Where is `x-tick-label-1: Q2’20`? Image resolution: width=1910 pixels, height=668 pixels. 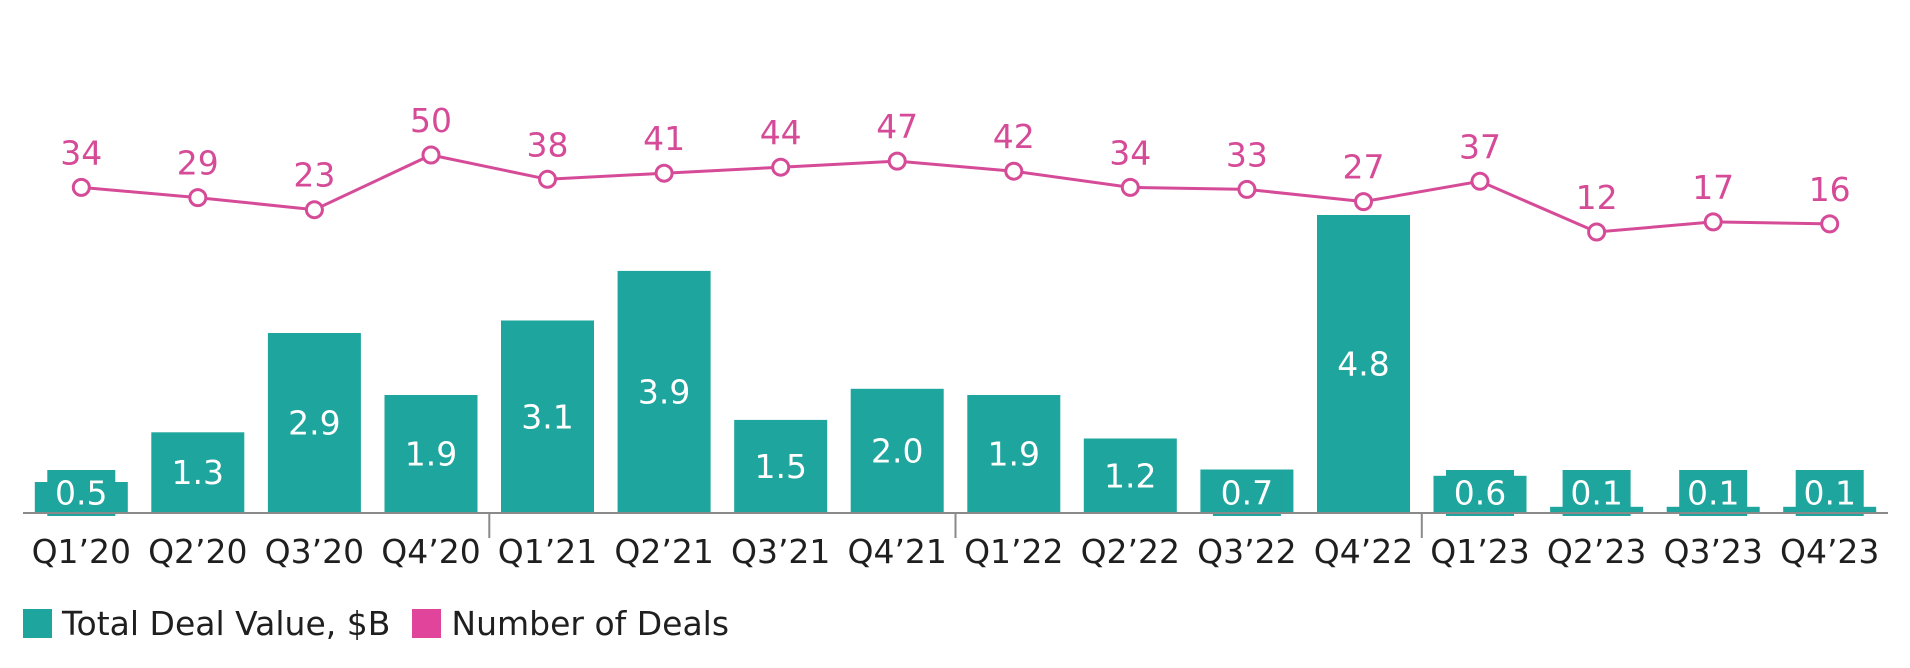 x-tick-label-1: Q2’20 is located at coordinates (197, 551).